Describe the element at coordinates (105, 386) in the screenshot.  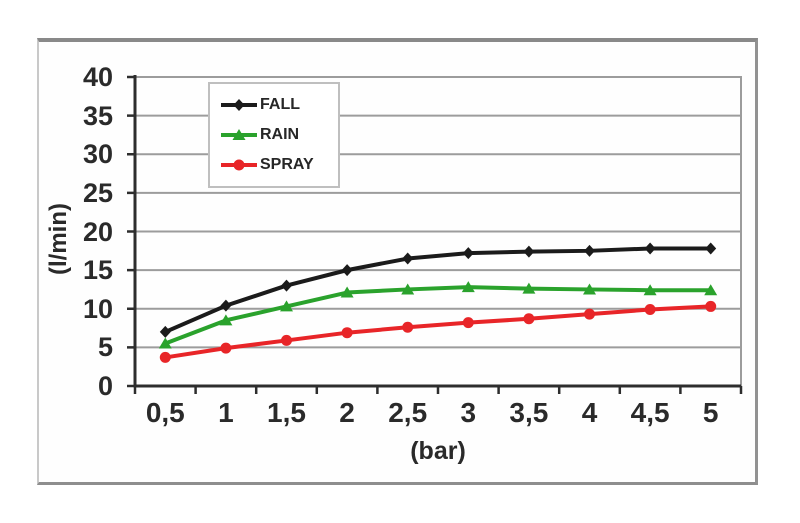
I see `y-tick-label: 0` at that location.